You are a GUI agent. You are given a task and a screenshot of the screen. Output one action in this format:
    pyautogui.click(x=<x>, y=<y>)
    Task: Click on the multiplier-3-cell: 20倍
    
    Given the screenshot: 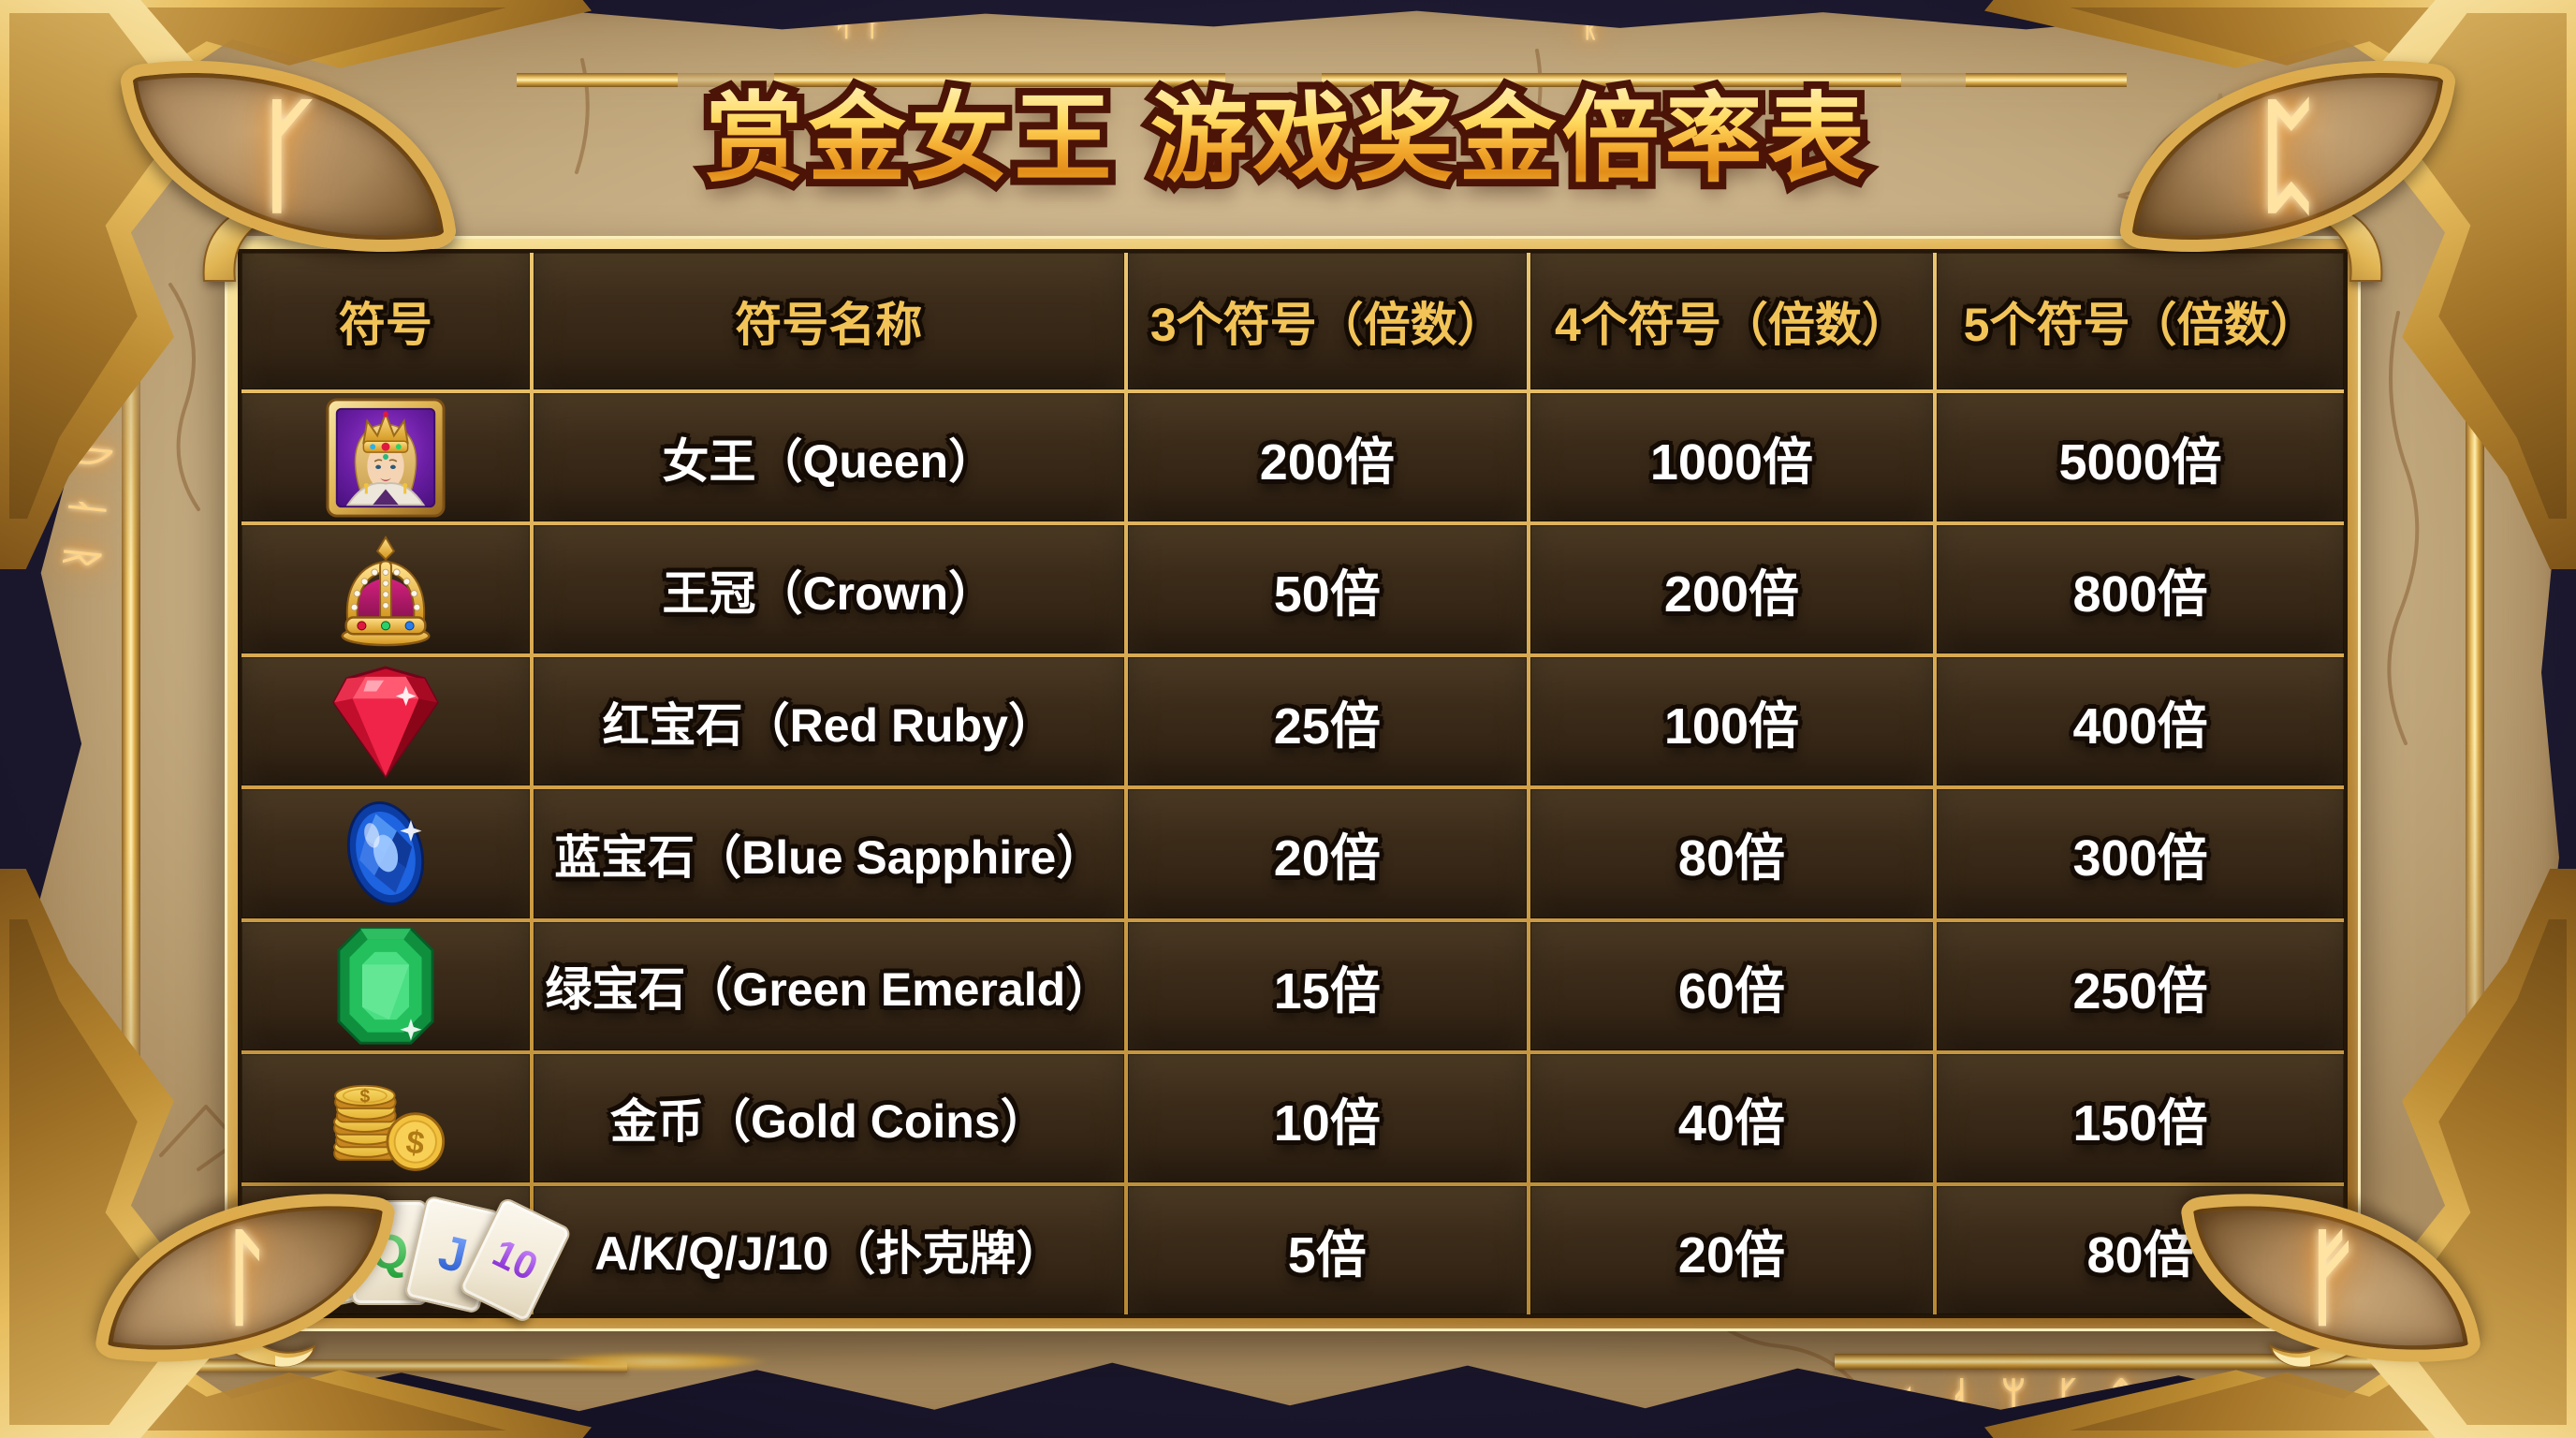 What is the action you would take?
    pyautogui.click(x=1327, y=853)
    